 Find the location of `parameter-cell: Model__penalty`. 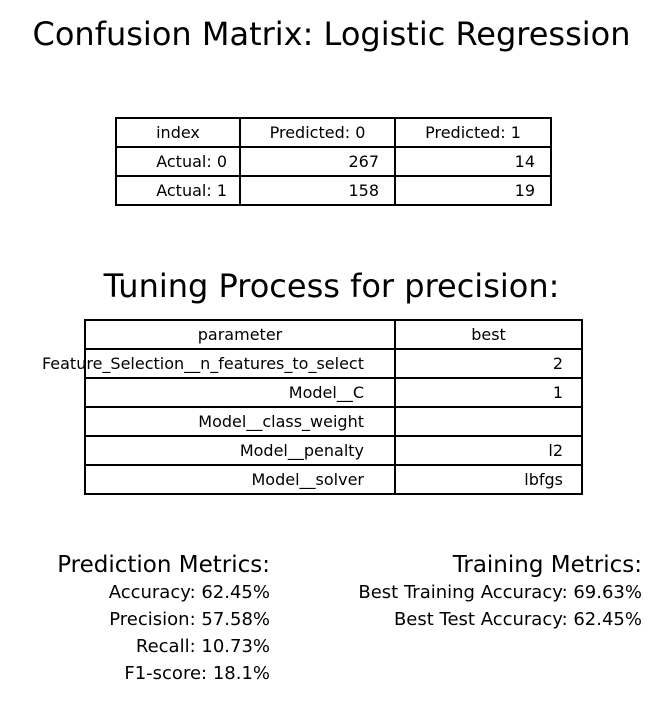

parameter-cell: Model__penalty is located at coordinates (240, 450).